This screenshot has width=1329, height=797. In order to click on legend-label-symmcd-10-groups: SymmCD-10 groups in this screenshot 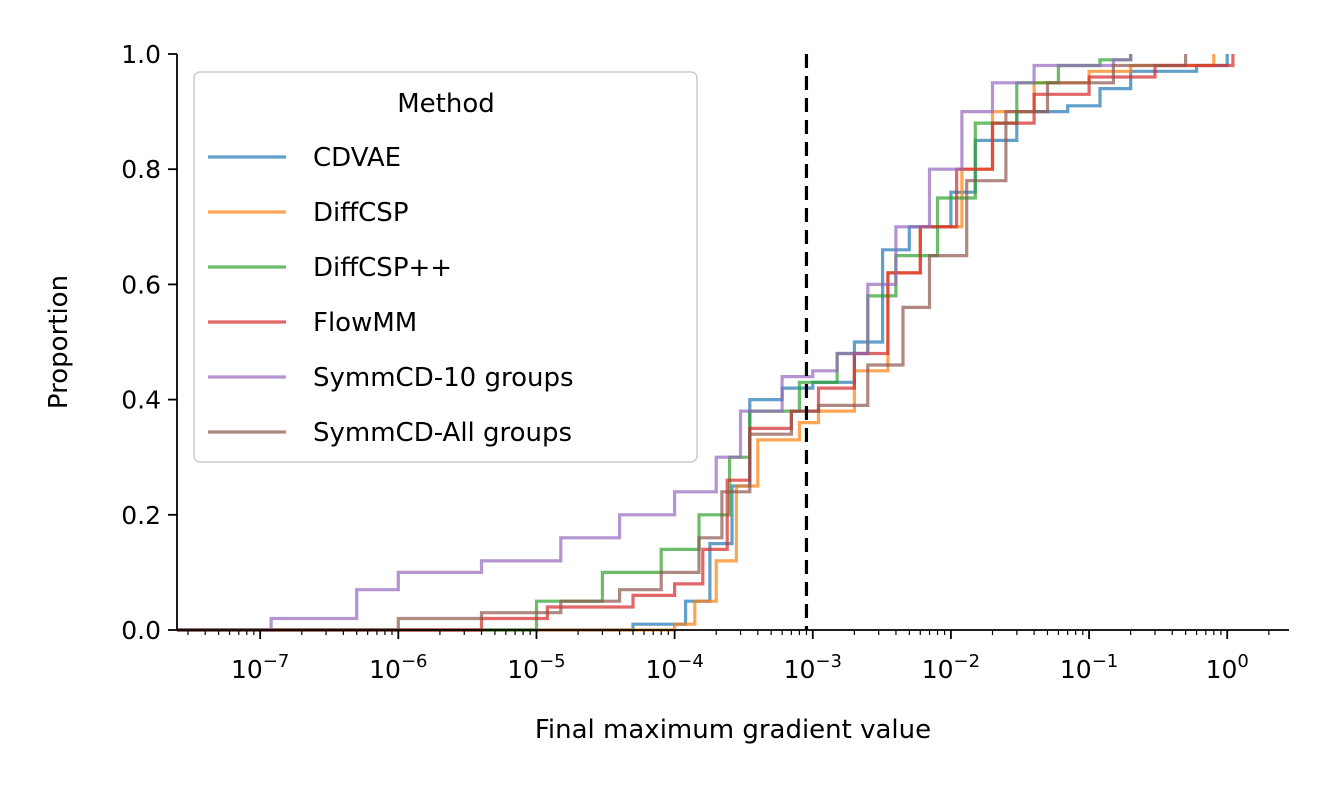, I will do `click(443, 378)`.